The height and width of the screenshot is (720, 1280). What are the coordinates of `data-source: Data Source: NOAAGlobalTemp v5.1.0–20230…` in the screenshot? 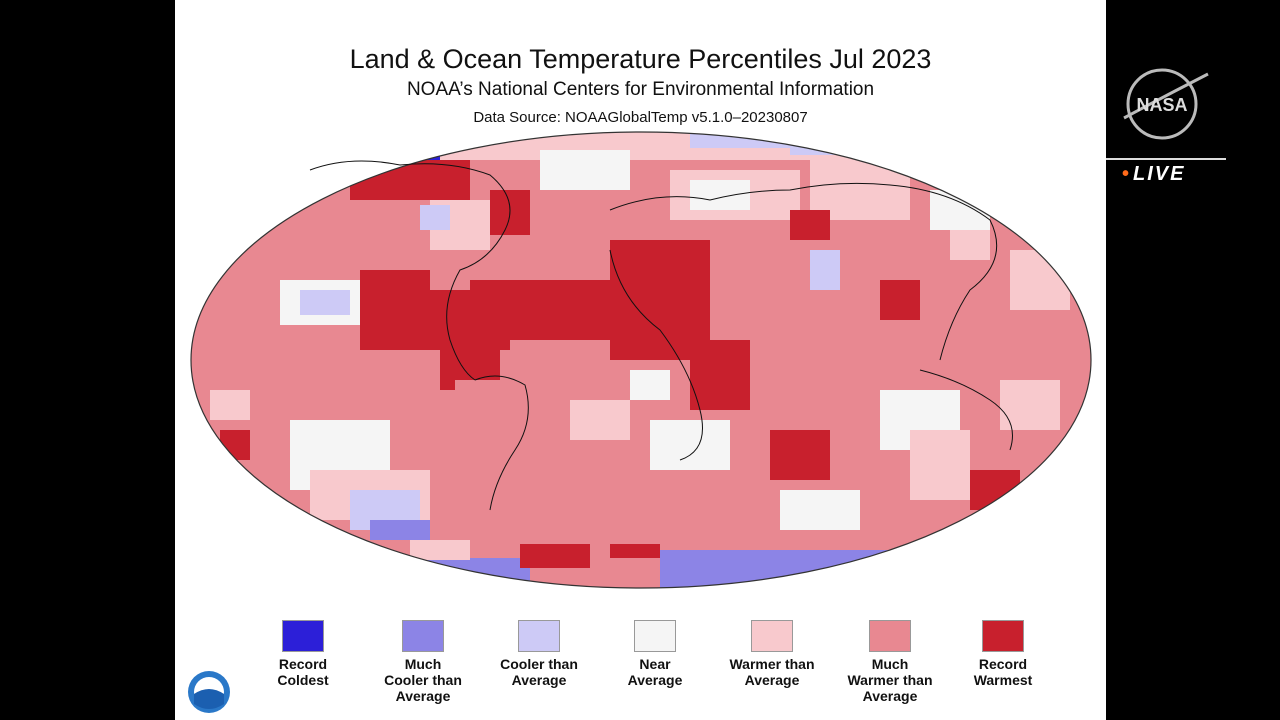 It's located at (640, 117).